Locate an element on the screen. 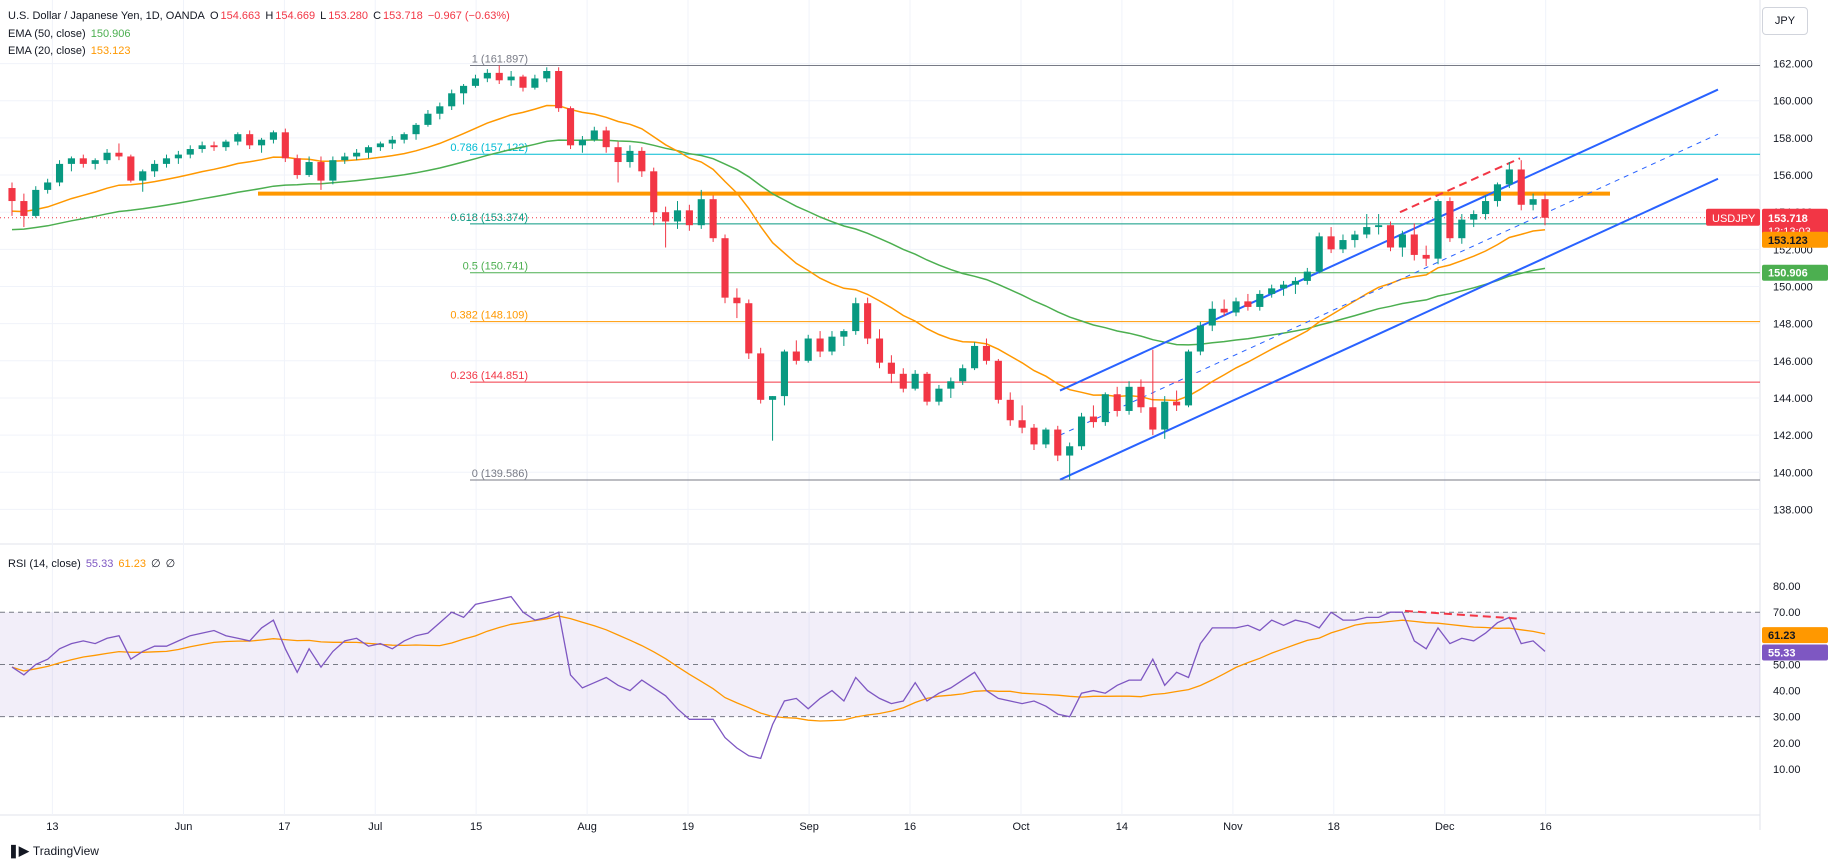 This screenshot has width=1835, height=866. currency-unit-button: JPY is located at coordinates (1785, 21).